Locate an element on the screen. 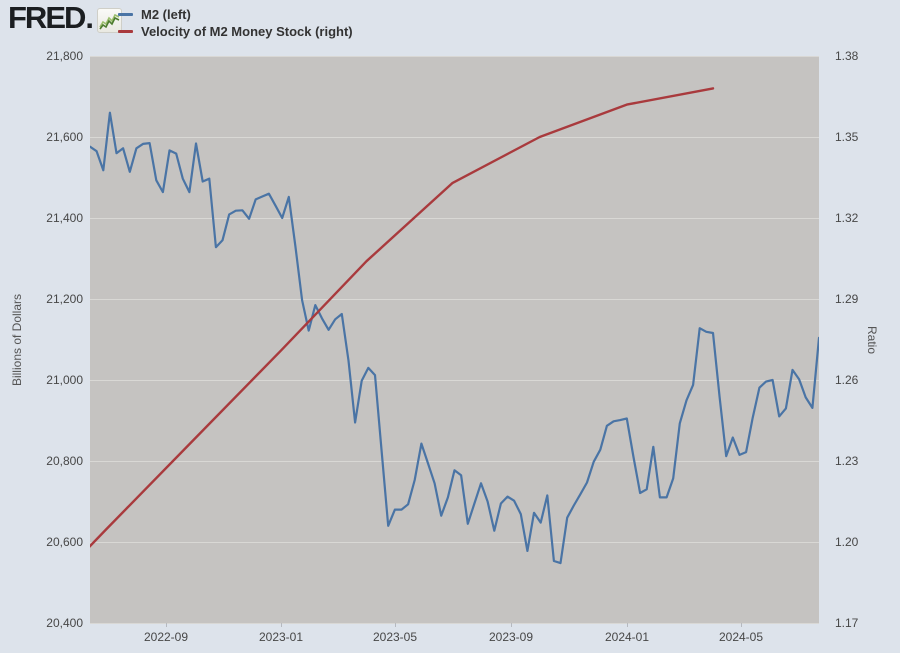  legend-item-m2: M2 (left) is located at coordinates (235, 14).